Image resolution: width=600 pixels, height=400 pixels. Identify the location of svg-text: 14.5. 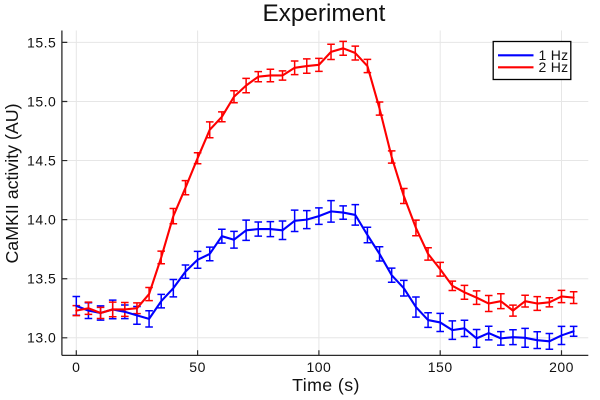
(41, 160).